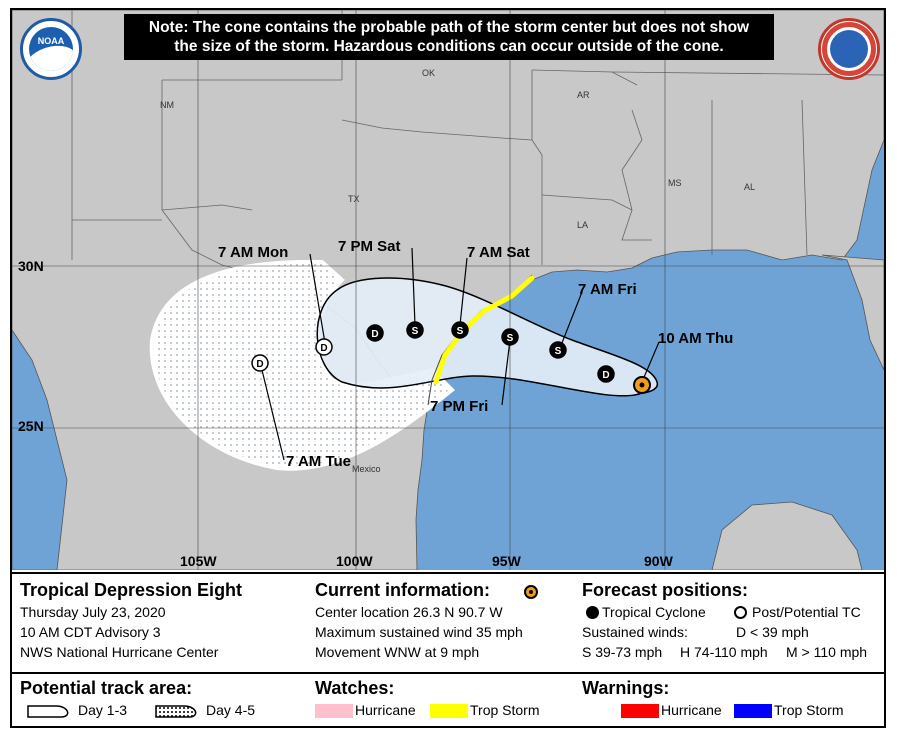 The height and width of the screenshot is (736, 897). I want to click on state-label-ok: OK, so click(429, 73).